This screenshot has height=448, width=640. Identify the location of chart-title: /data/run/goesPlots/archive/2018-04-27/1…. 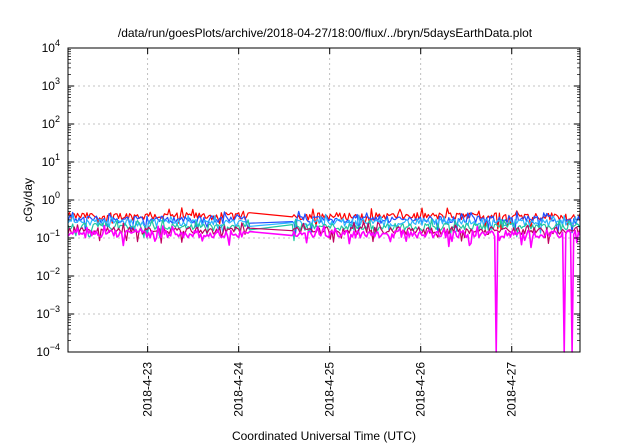
(325, 33).